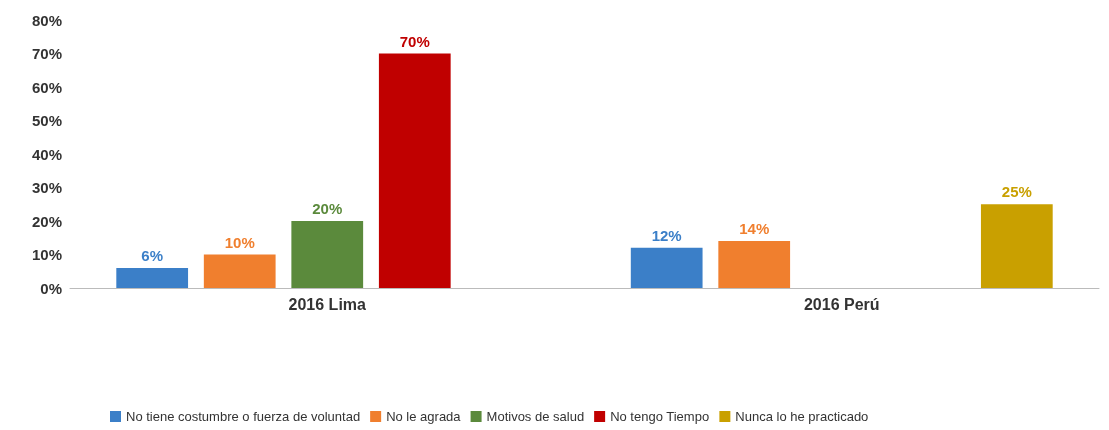 This screenshot has width=1109, height=430. I want to click on data-label: 12%, so click(666, 235).